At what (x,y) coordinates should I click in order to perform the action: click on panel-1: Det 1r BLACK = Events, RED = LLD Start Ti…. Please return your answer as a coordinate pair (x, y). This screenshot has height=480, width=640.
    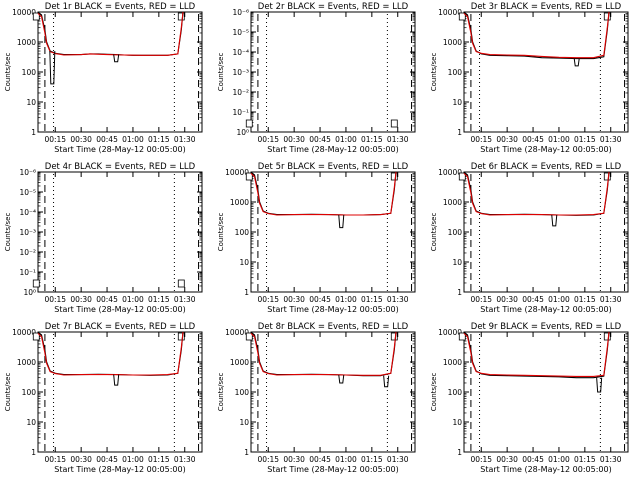
    Looking at the image, I should click on (103, 78).